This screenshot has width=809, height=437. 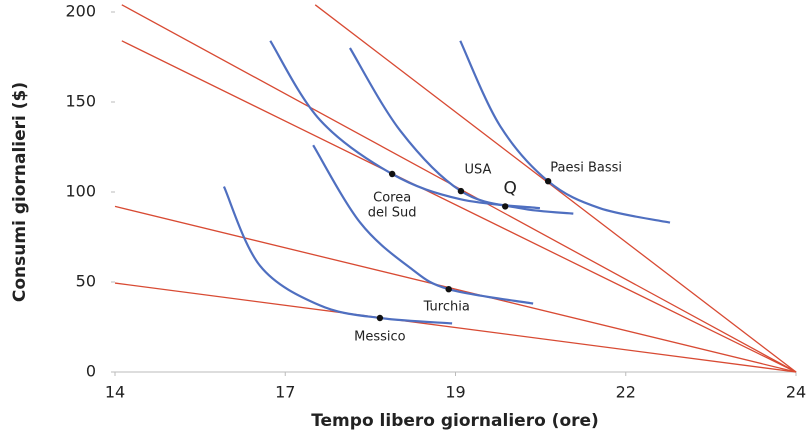 What do you see at coordinates (285, 392) in the screenshot?
I see `x-tick-label: 17` at bounding box center [285, 392].